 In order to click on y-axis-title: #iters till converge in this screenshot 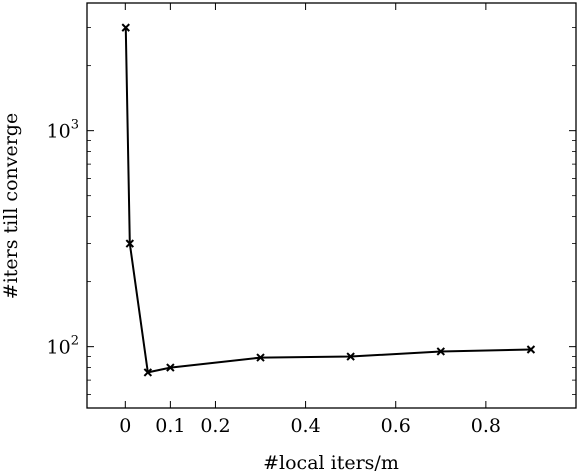, I will do `click(11, 206)`.